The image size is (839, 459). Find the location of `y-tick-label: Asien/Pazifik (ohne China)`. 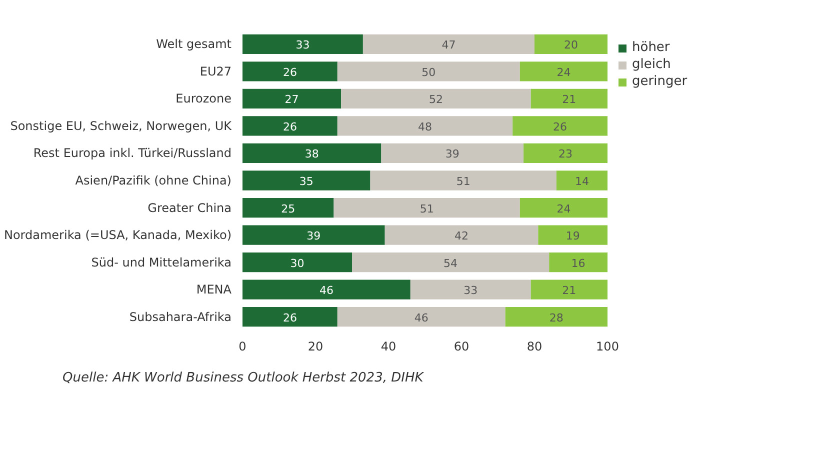

y-tick-label: Asien/Pazifik (ohne China) is located at coordinates (153, 181).